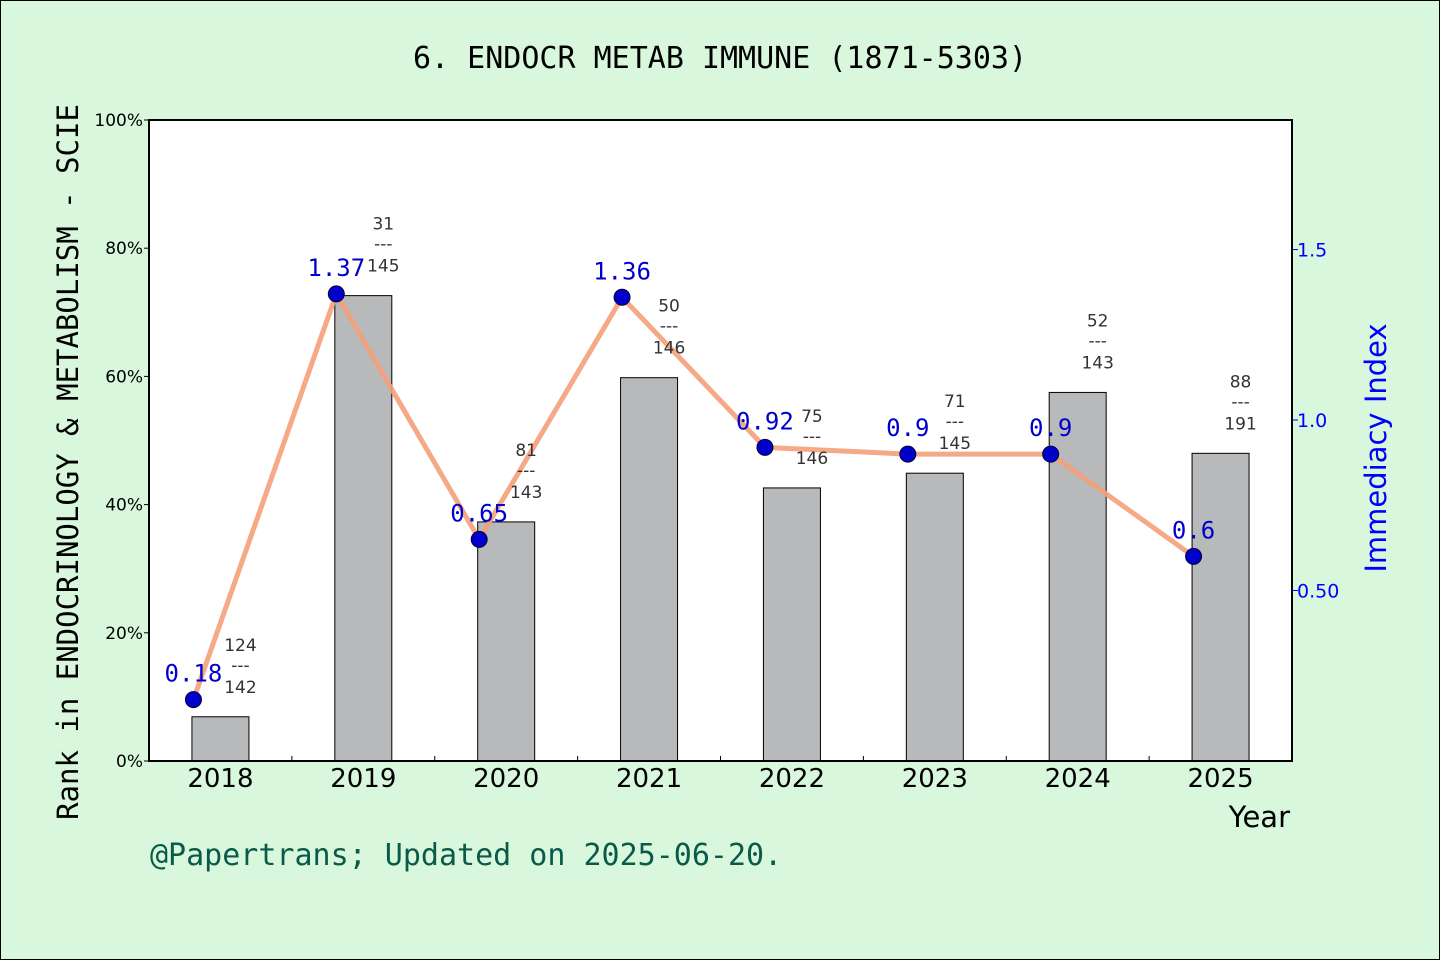 This screenshot has width=1440, height=960. I want to click on x-axis: 2018 2019 2020 2021 2022 2023 2024 2025, so click(720, 775).